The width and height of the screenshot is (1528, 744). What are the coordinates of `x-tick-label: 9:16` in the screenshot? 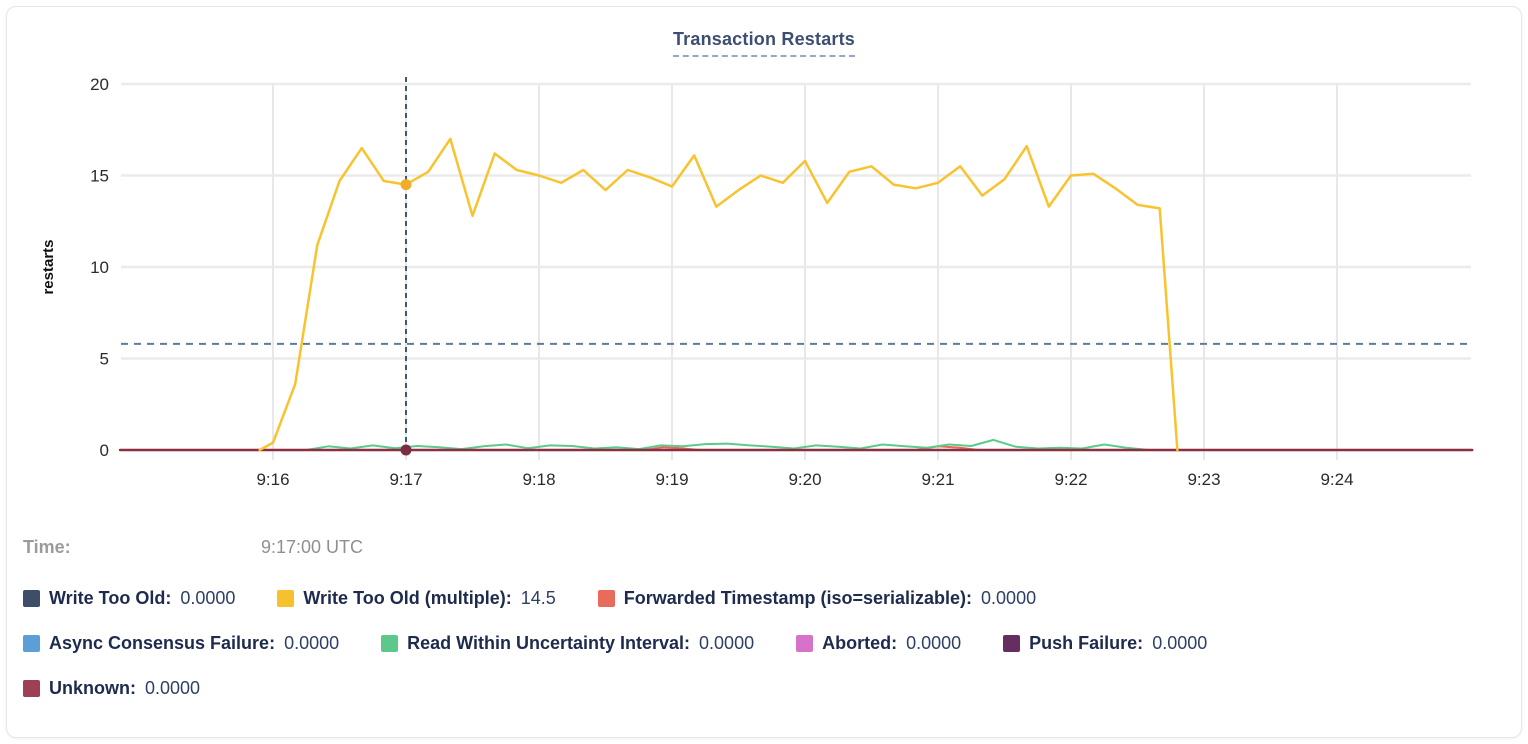 It's located at (272, 479).